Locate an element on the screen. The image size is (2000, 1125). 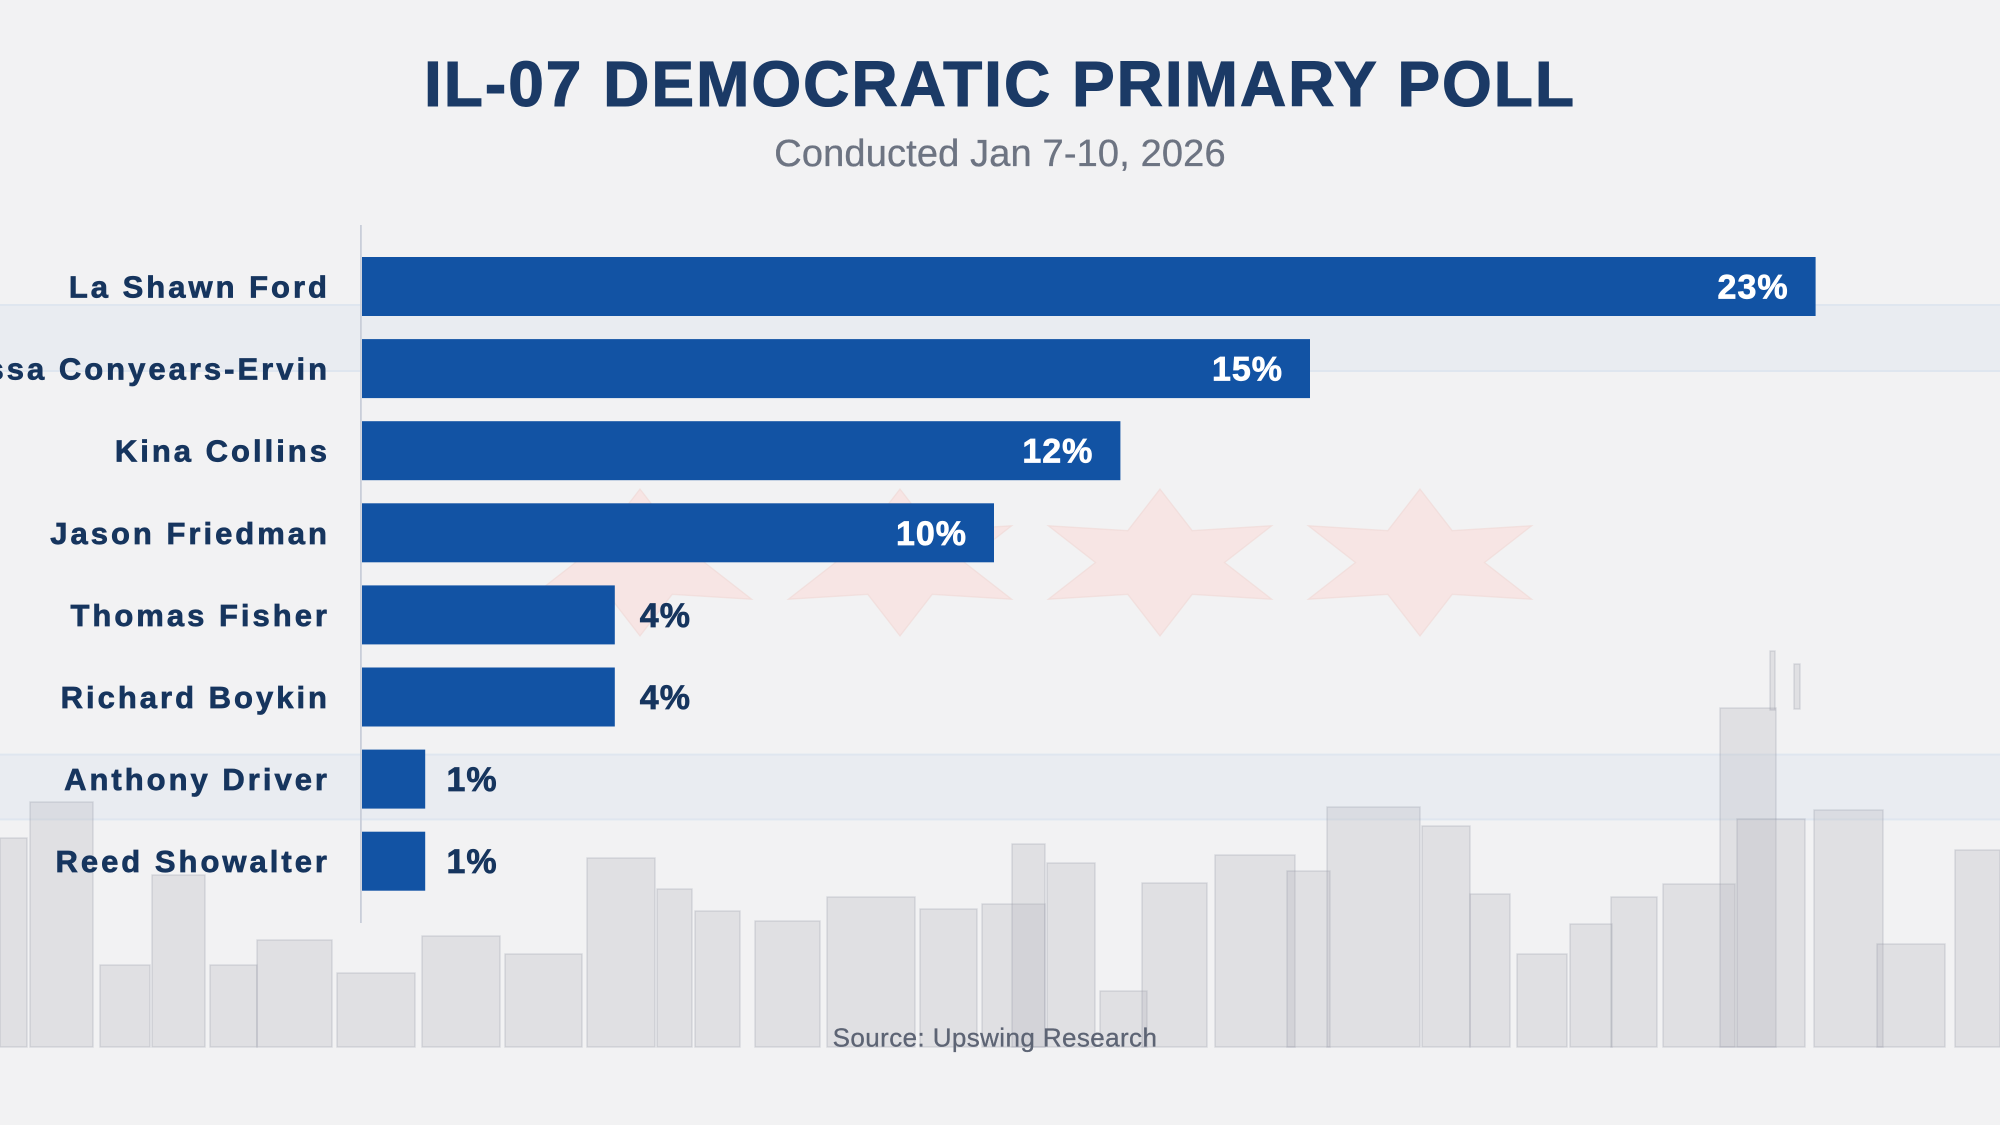
svg-text: Richard Boykin is located at coordinates (195, 697).